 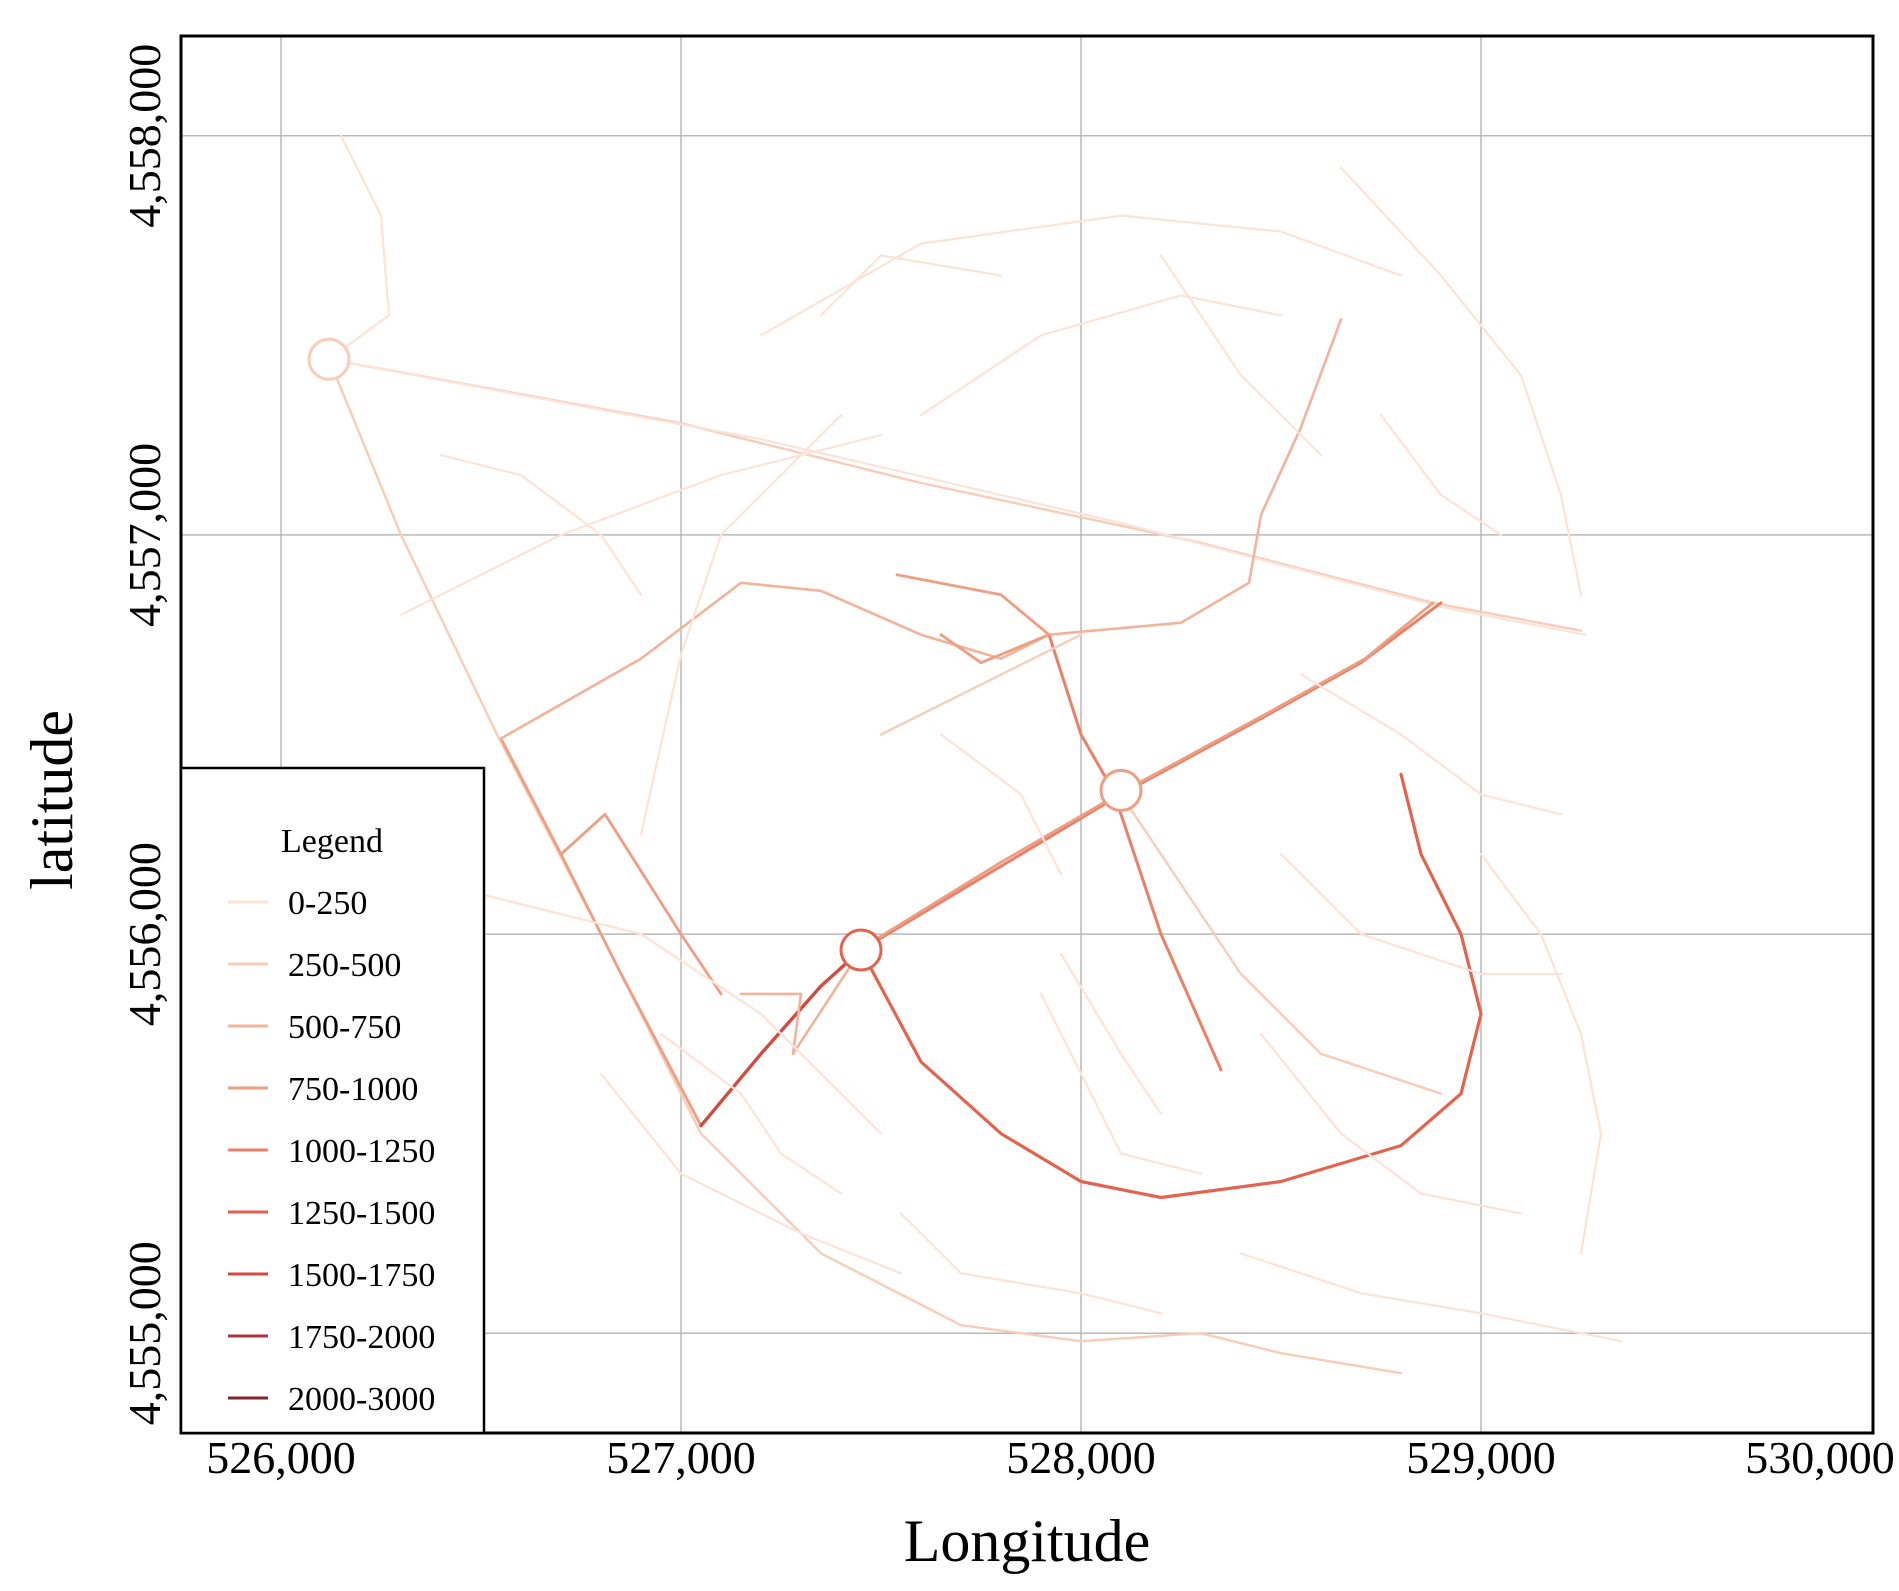 I want to click on y-tick-label: 4,557,000, so click(x=144, y=535).